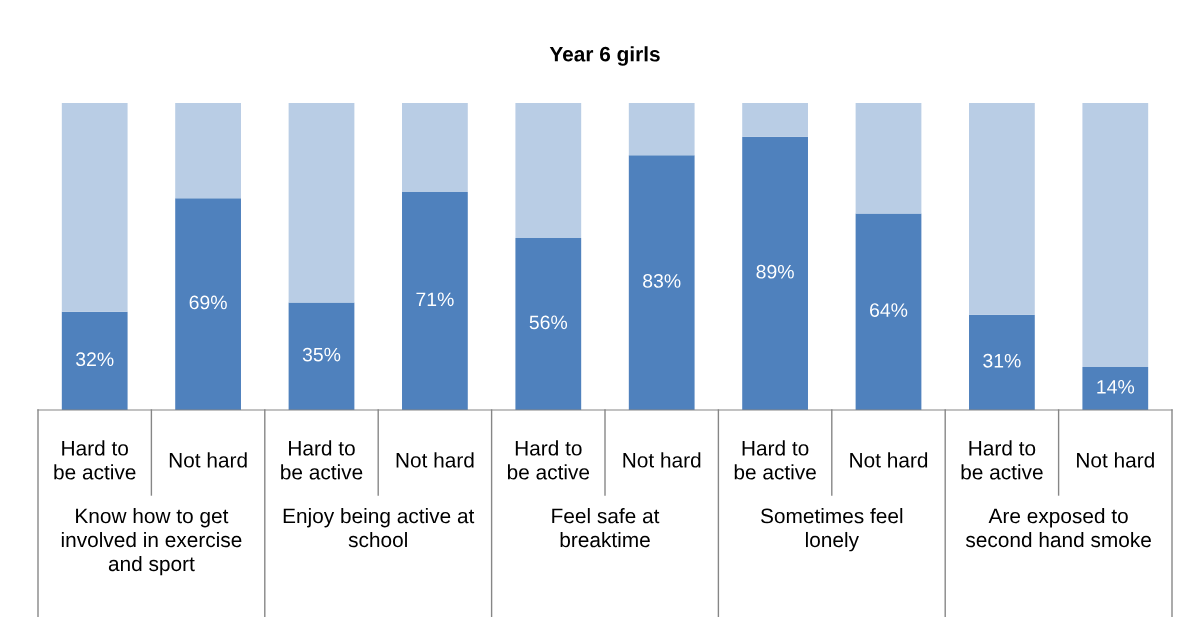 The width and height of the screenshot is (1193, 617). I want to click on data-label: 64%, so click(889, 310).